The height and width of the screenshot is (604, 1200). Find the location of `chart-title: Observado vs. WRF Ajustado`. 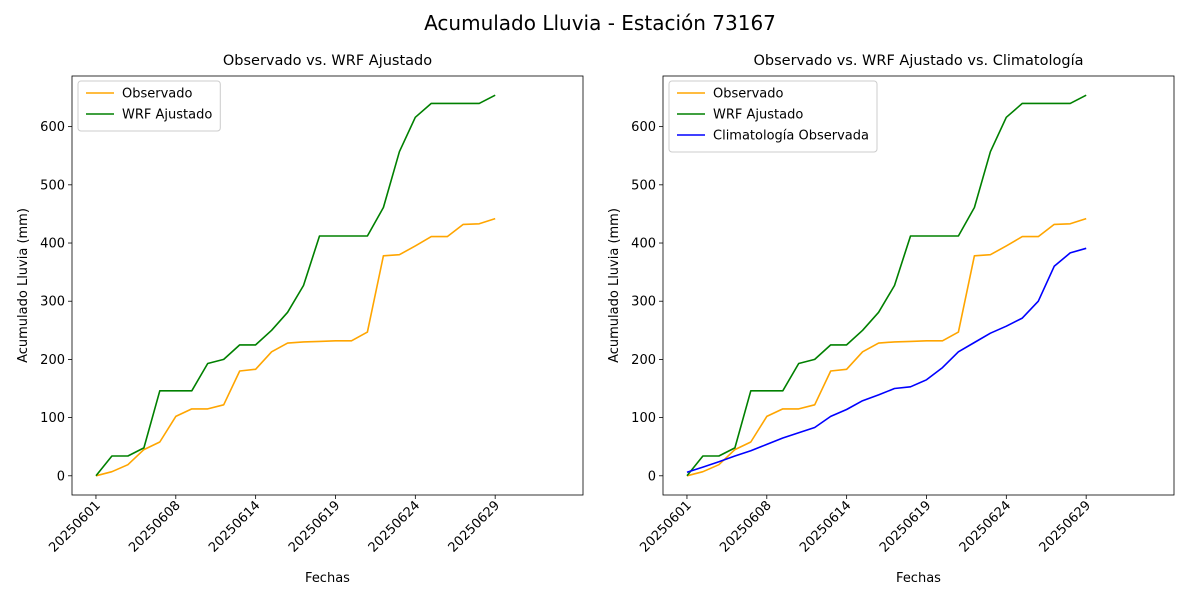

chart-title: Observado vs. WRF Ajustado is located at coordinates (327, 61).